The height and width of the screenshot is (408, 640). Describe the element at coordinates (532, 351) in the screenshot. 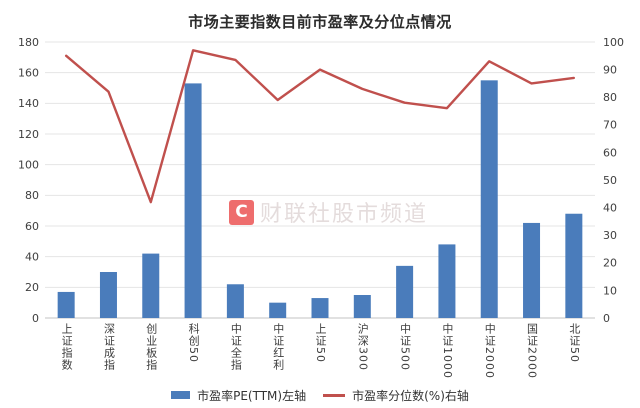

I see `x-axis-label: 国证2000` at that location.